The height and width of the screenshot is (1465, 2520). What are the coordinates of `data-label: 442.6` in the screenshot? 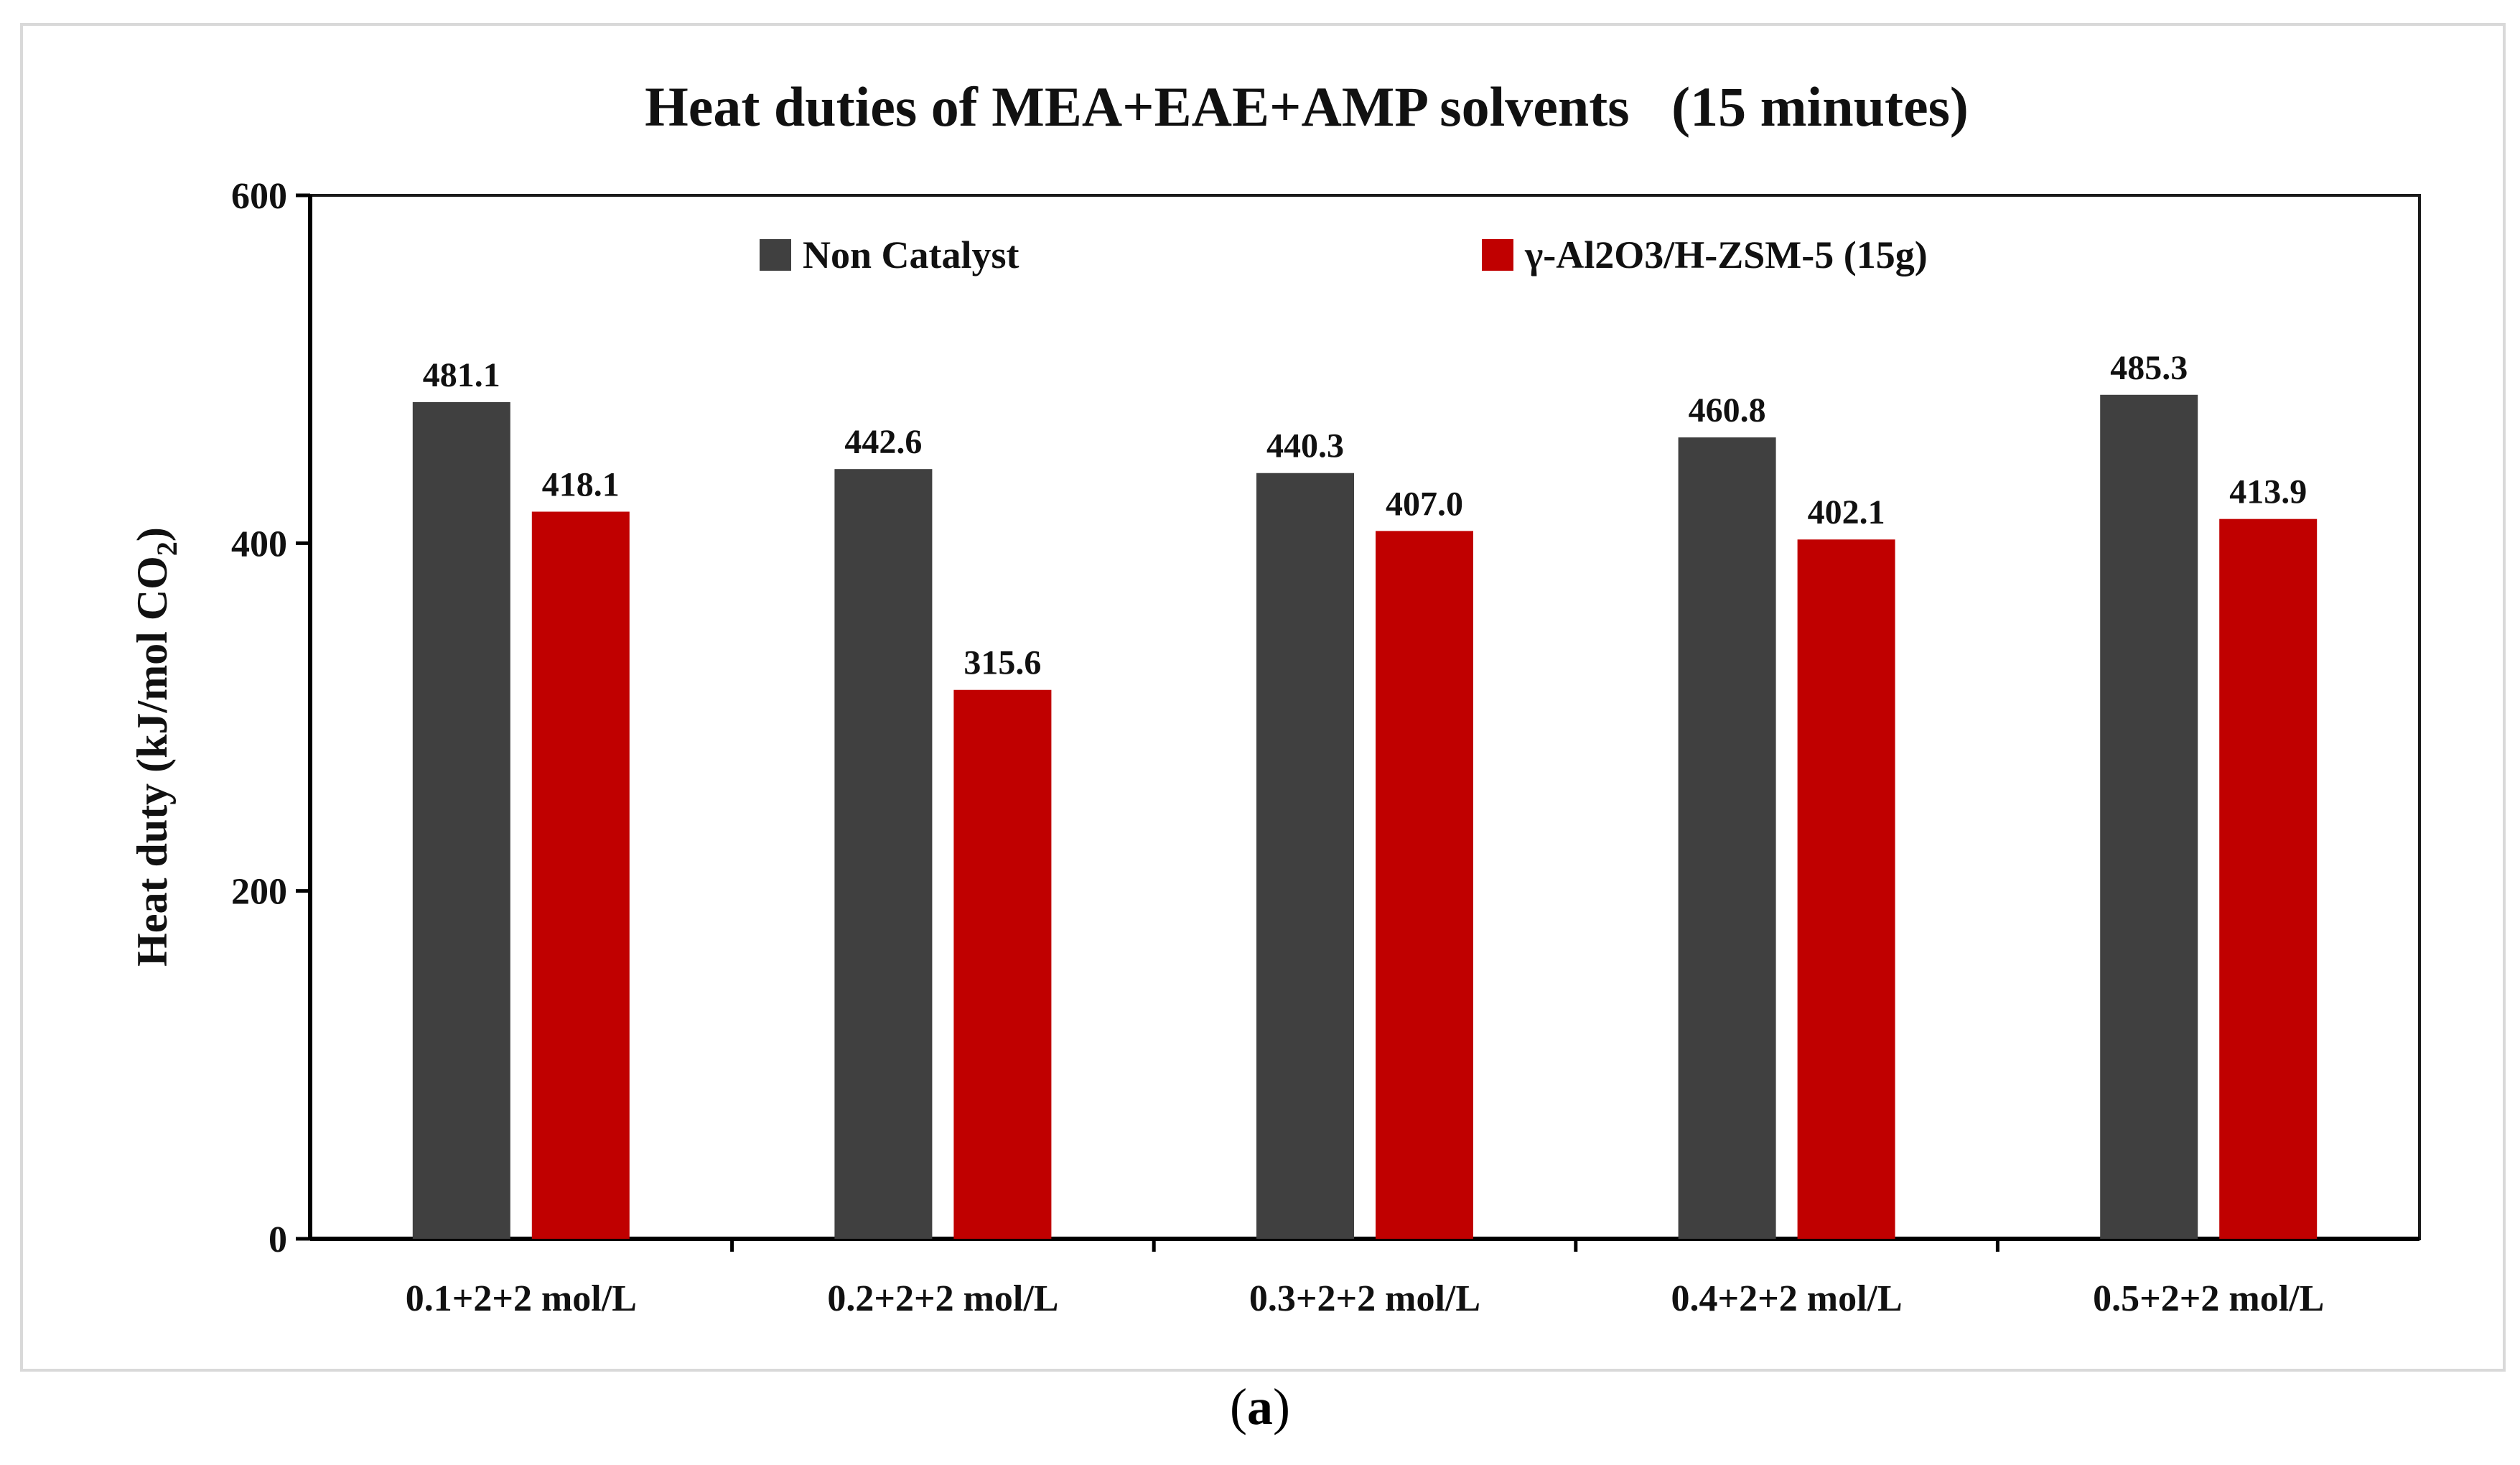 It's located at (883, 442).